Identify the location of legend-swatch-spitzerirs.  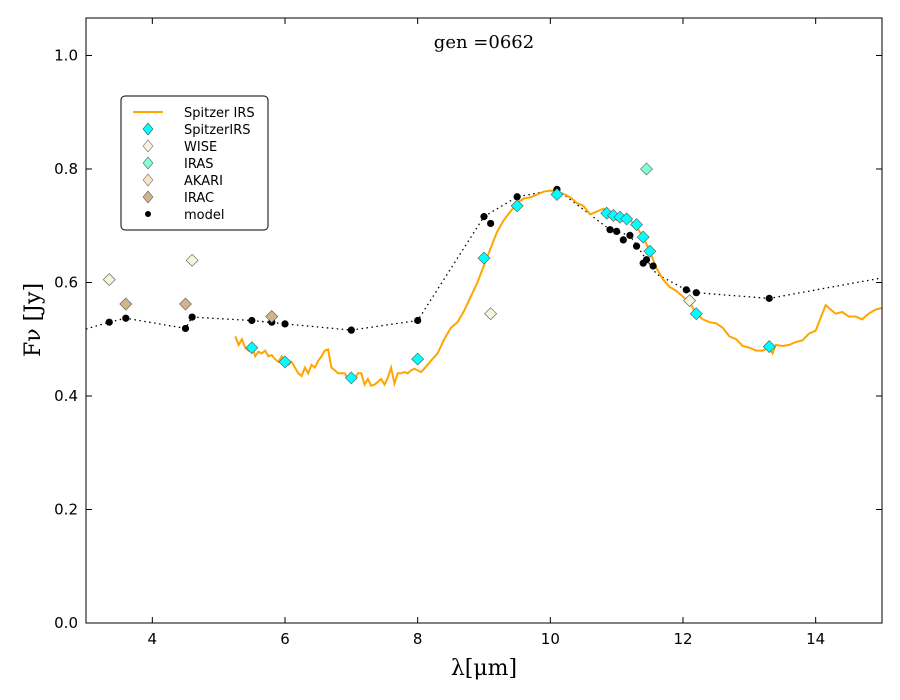
(148, 129).